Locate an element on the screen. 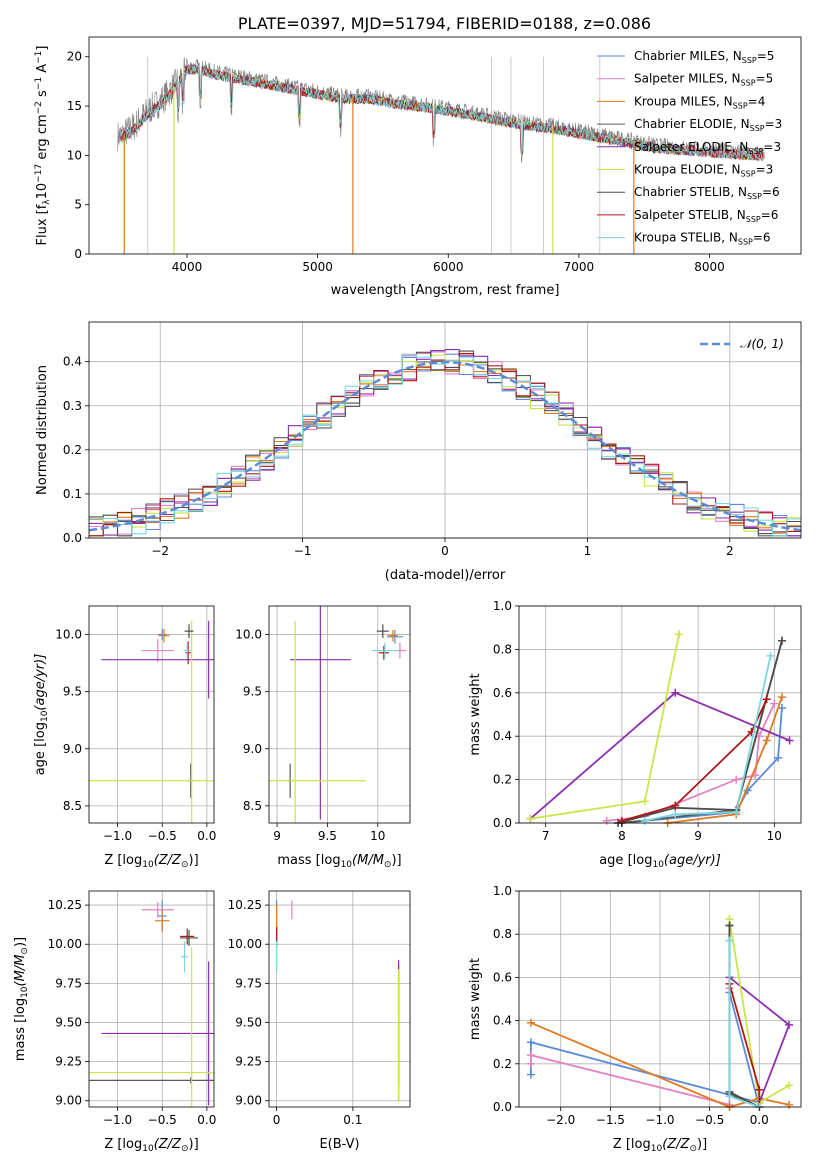 The height and width of the screenshot is (1170, 819). legend-entry: Salpeter MILES, NSSP=5 is located at coordinates (703, 80).